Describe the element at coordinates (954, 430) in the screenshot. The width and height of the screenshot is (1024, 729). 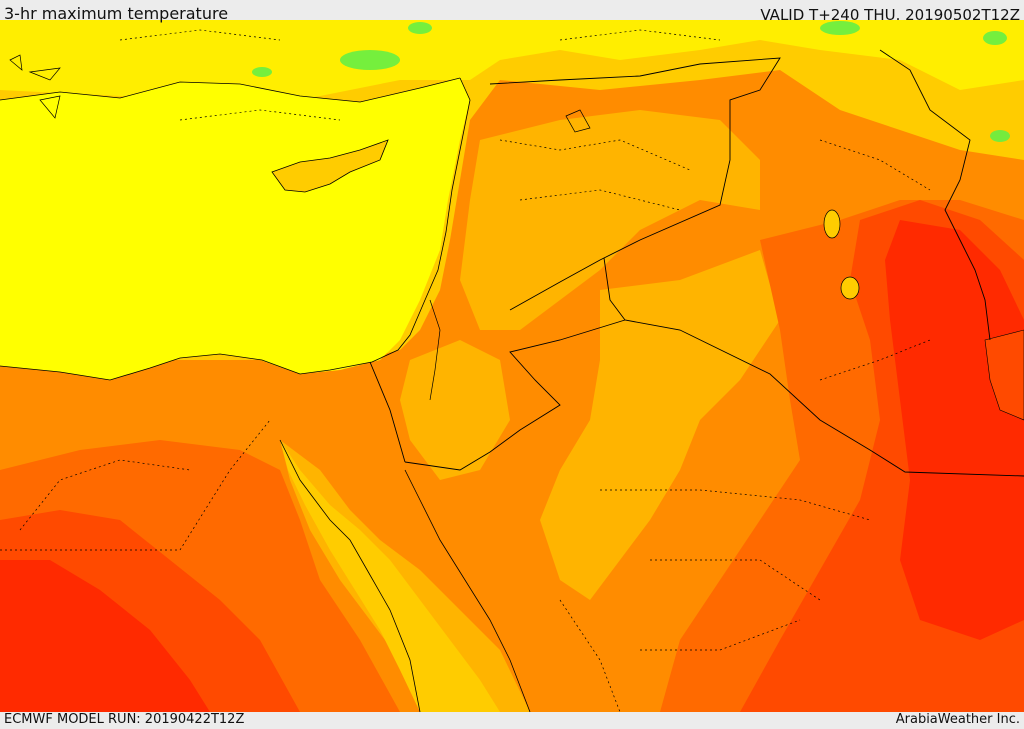
I see `zone-red-core` at that location.